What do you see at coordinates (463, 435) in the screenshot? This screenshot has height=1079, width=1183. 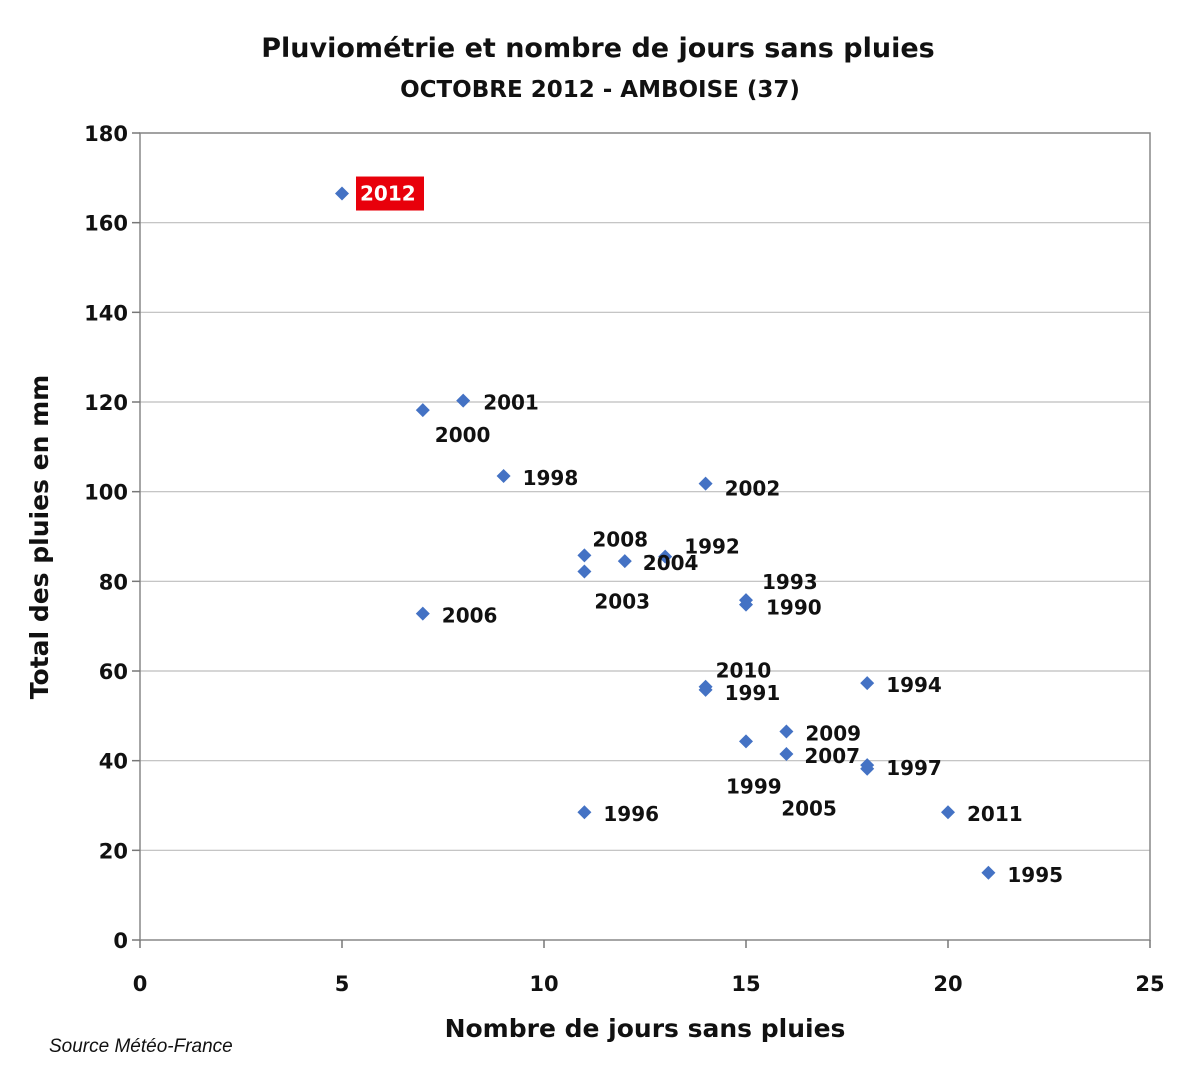 I see `data-label-2000: 2000` at bounding box center [463, 435].